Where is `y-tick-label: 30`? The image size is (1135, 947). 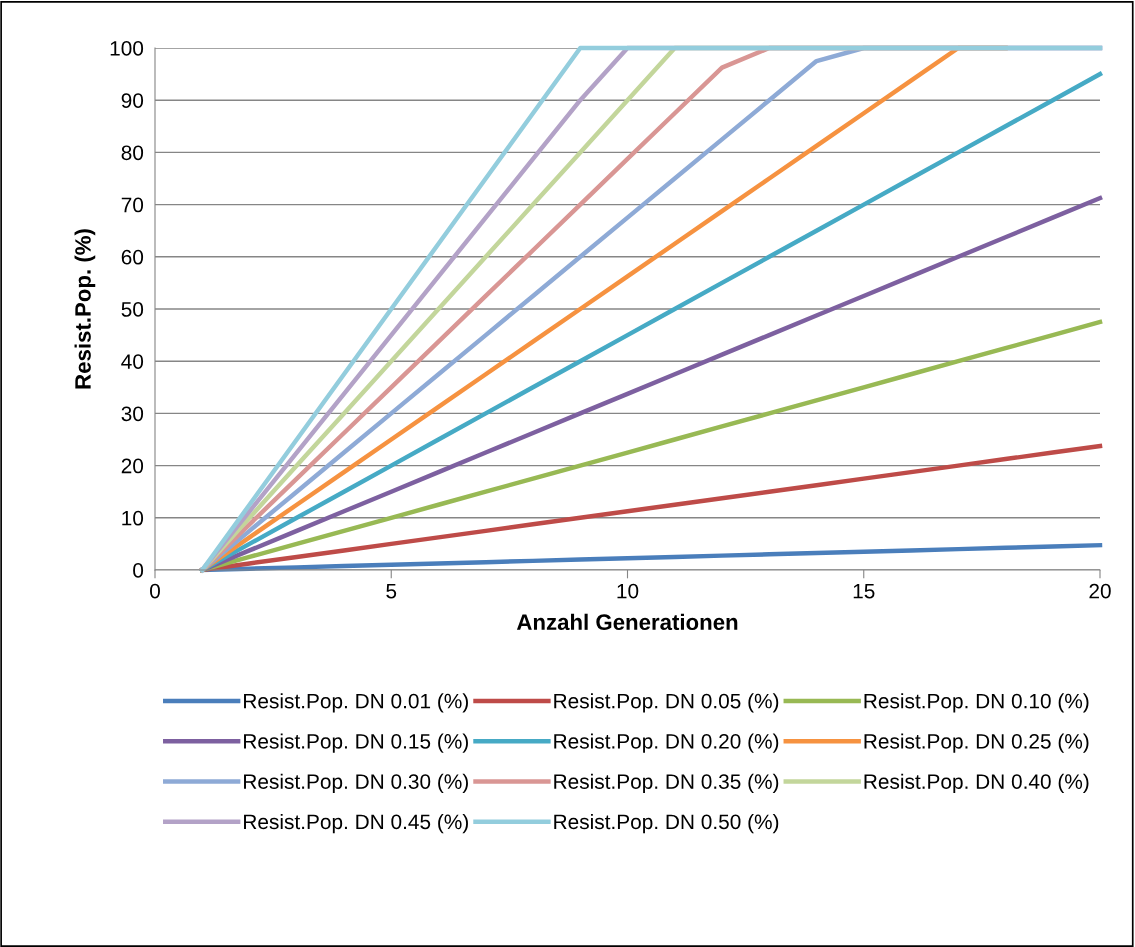 y-tick-label: 30 is located at coordinates (132, 414).